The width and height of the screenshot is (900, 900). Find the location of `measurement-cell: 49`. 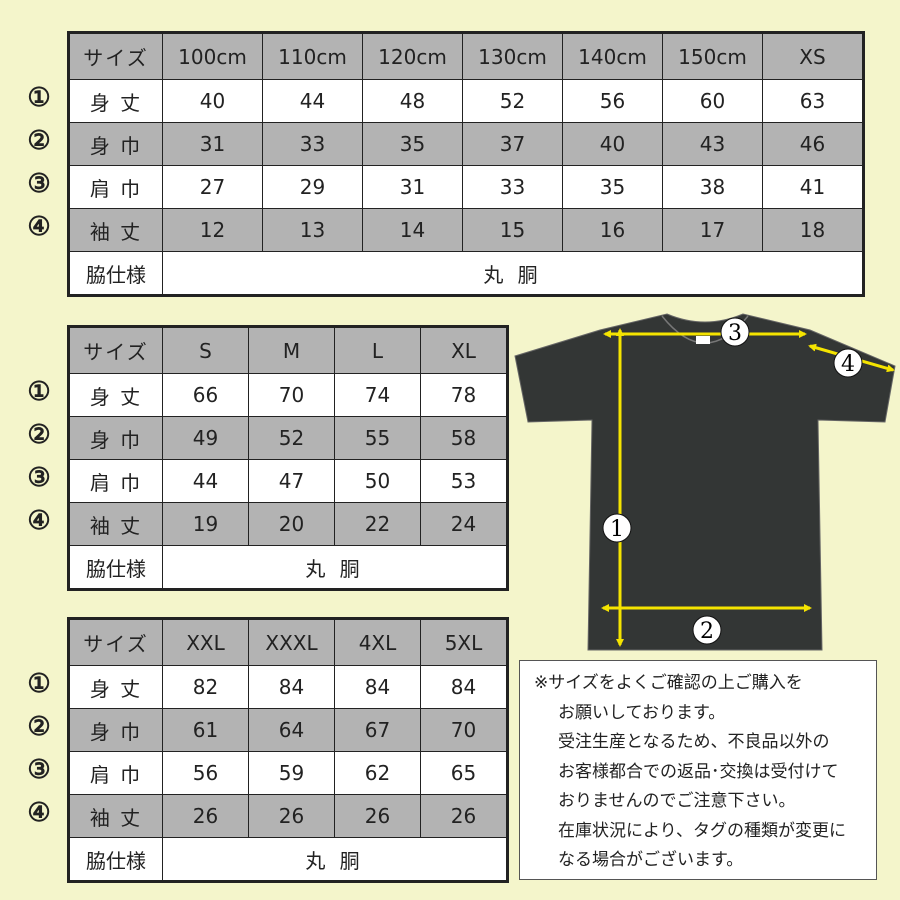

measurement-cell: 49 is located at coordinates (205, 438).